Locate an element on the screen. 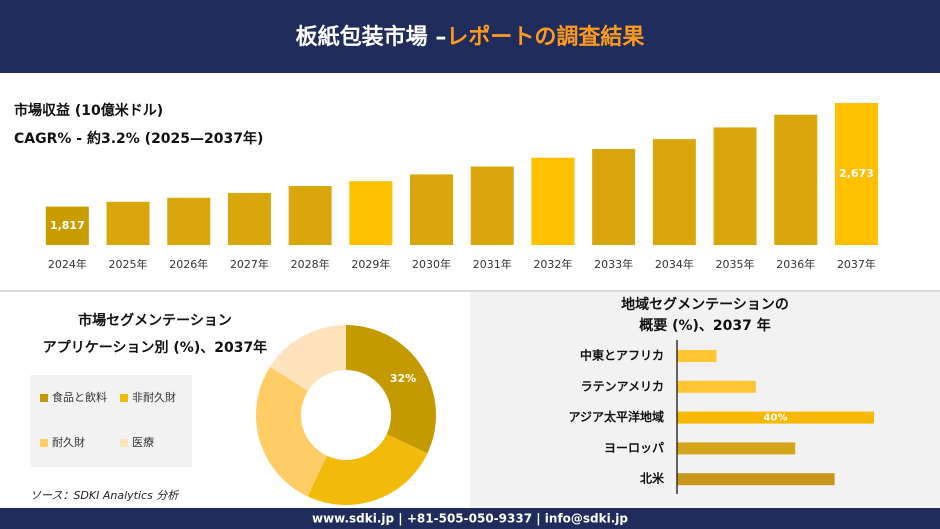 The width and height of the screenshot is (940, 529). x-tick-label: 2035年 is located at coordinates (735, 264).